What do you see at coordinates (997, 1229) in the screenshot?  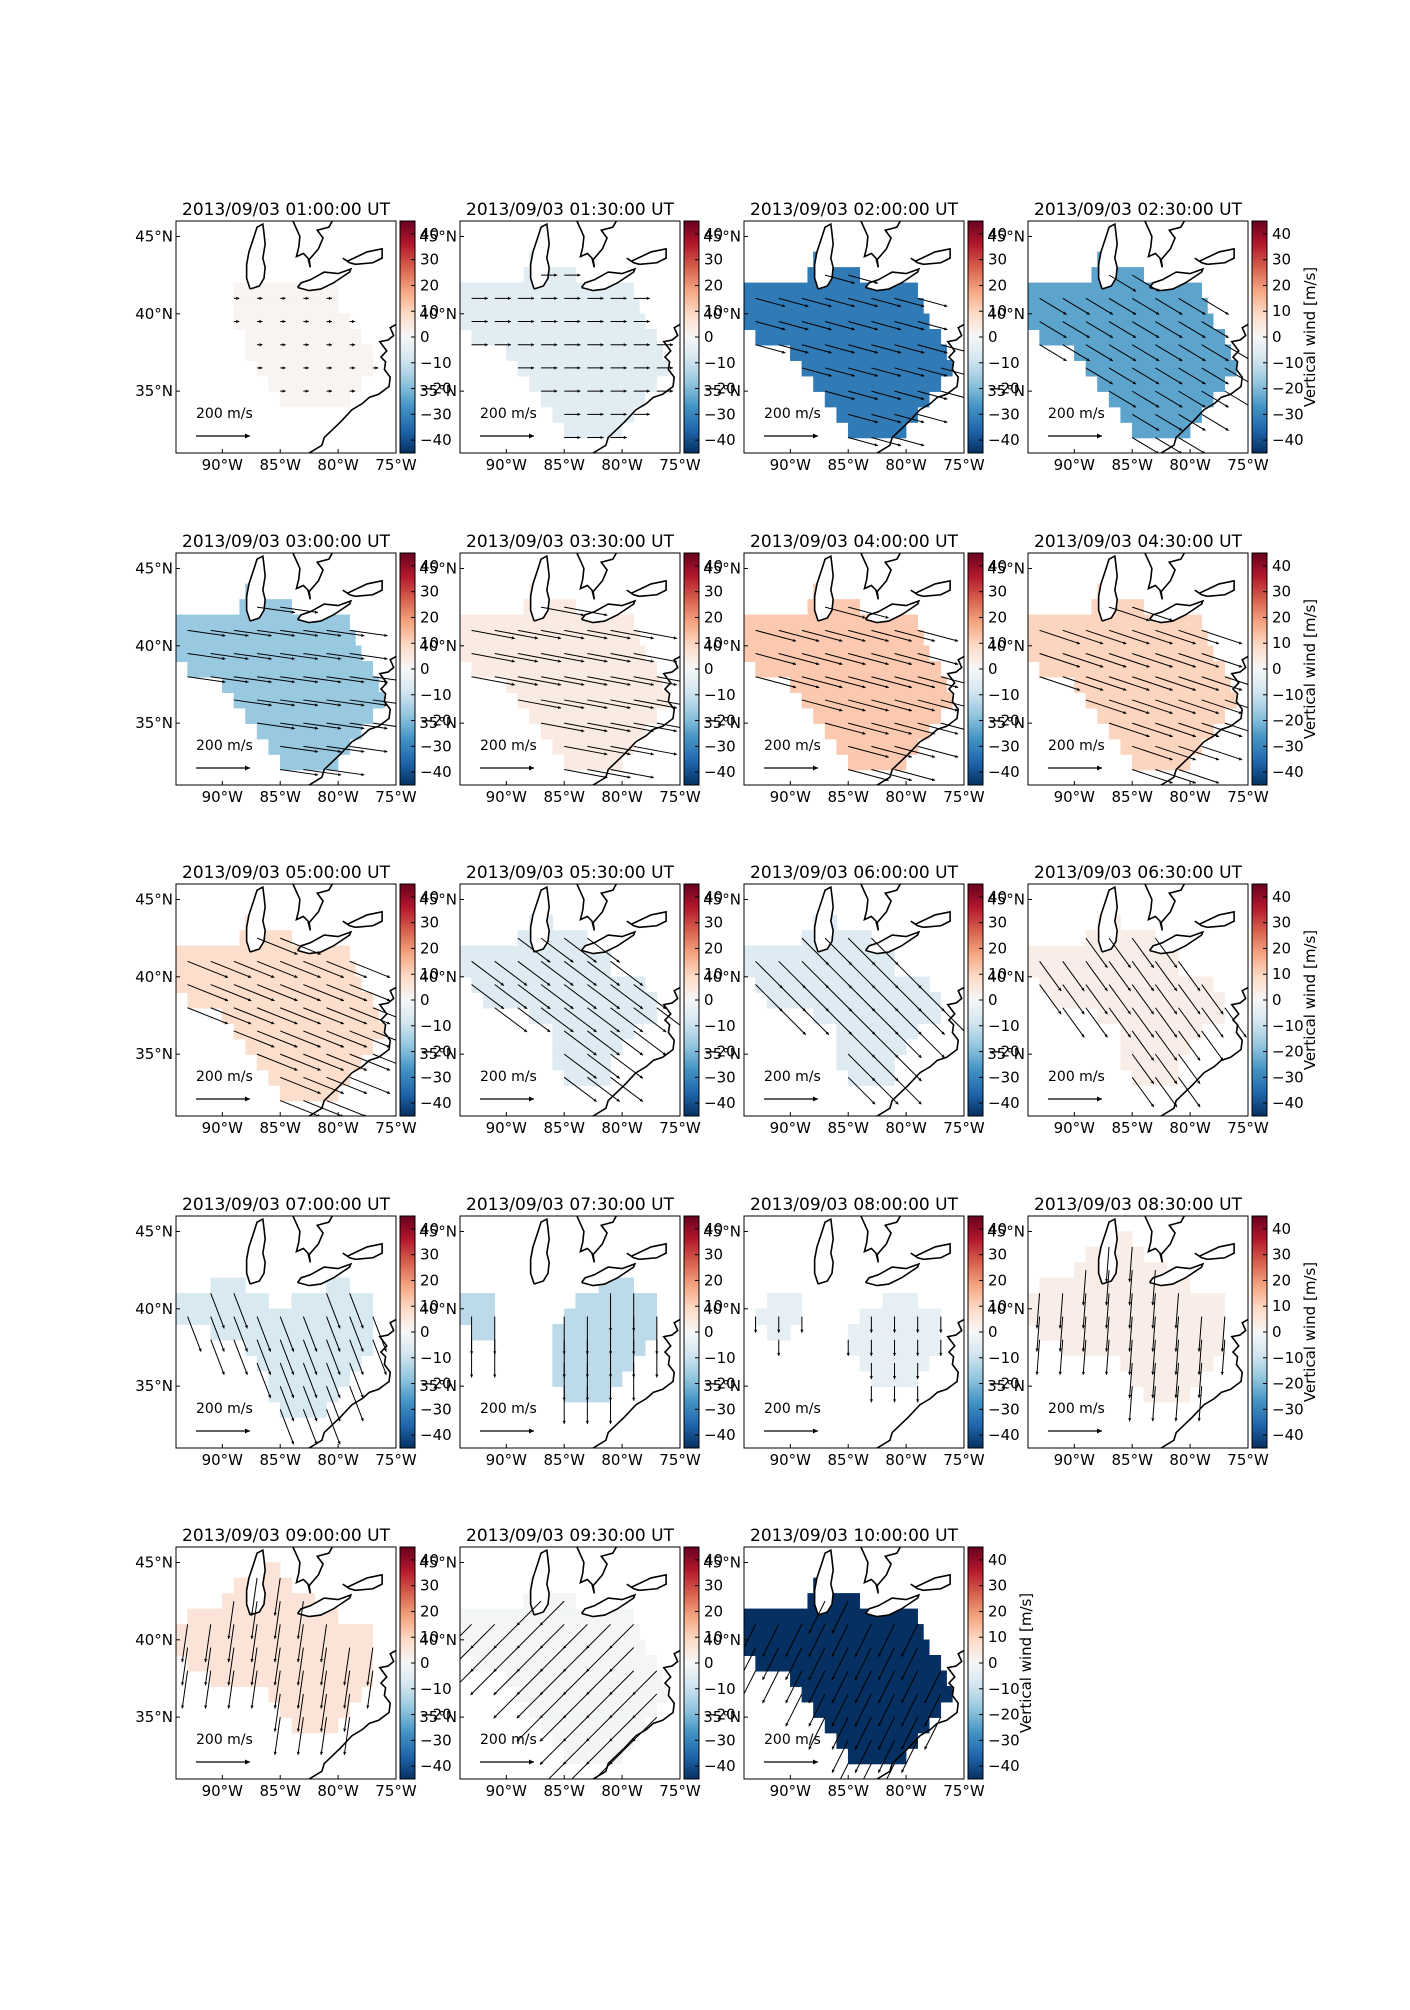 I see `colorbar-tick-label: 40` at bounding box center [997, 1229].